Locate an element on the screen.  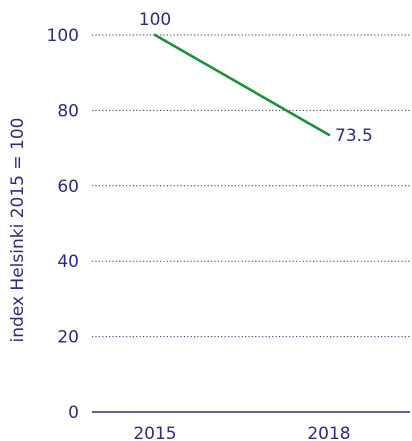
x-tick-label-2015: 2015 is located at coordinates (154, 432).